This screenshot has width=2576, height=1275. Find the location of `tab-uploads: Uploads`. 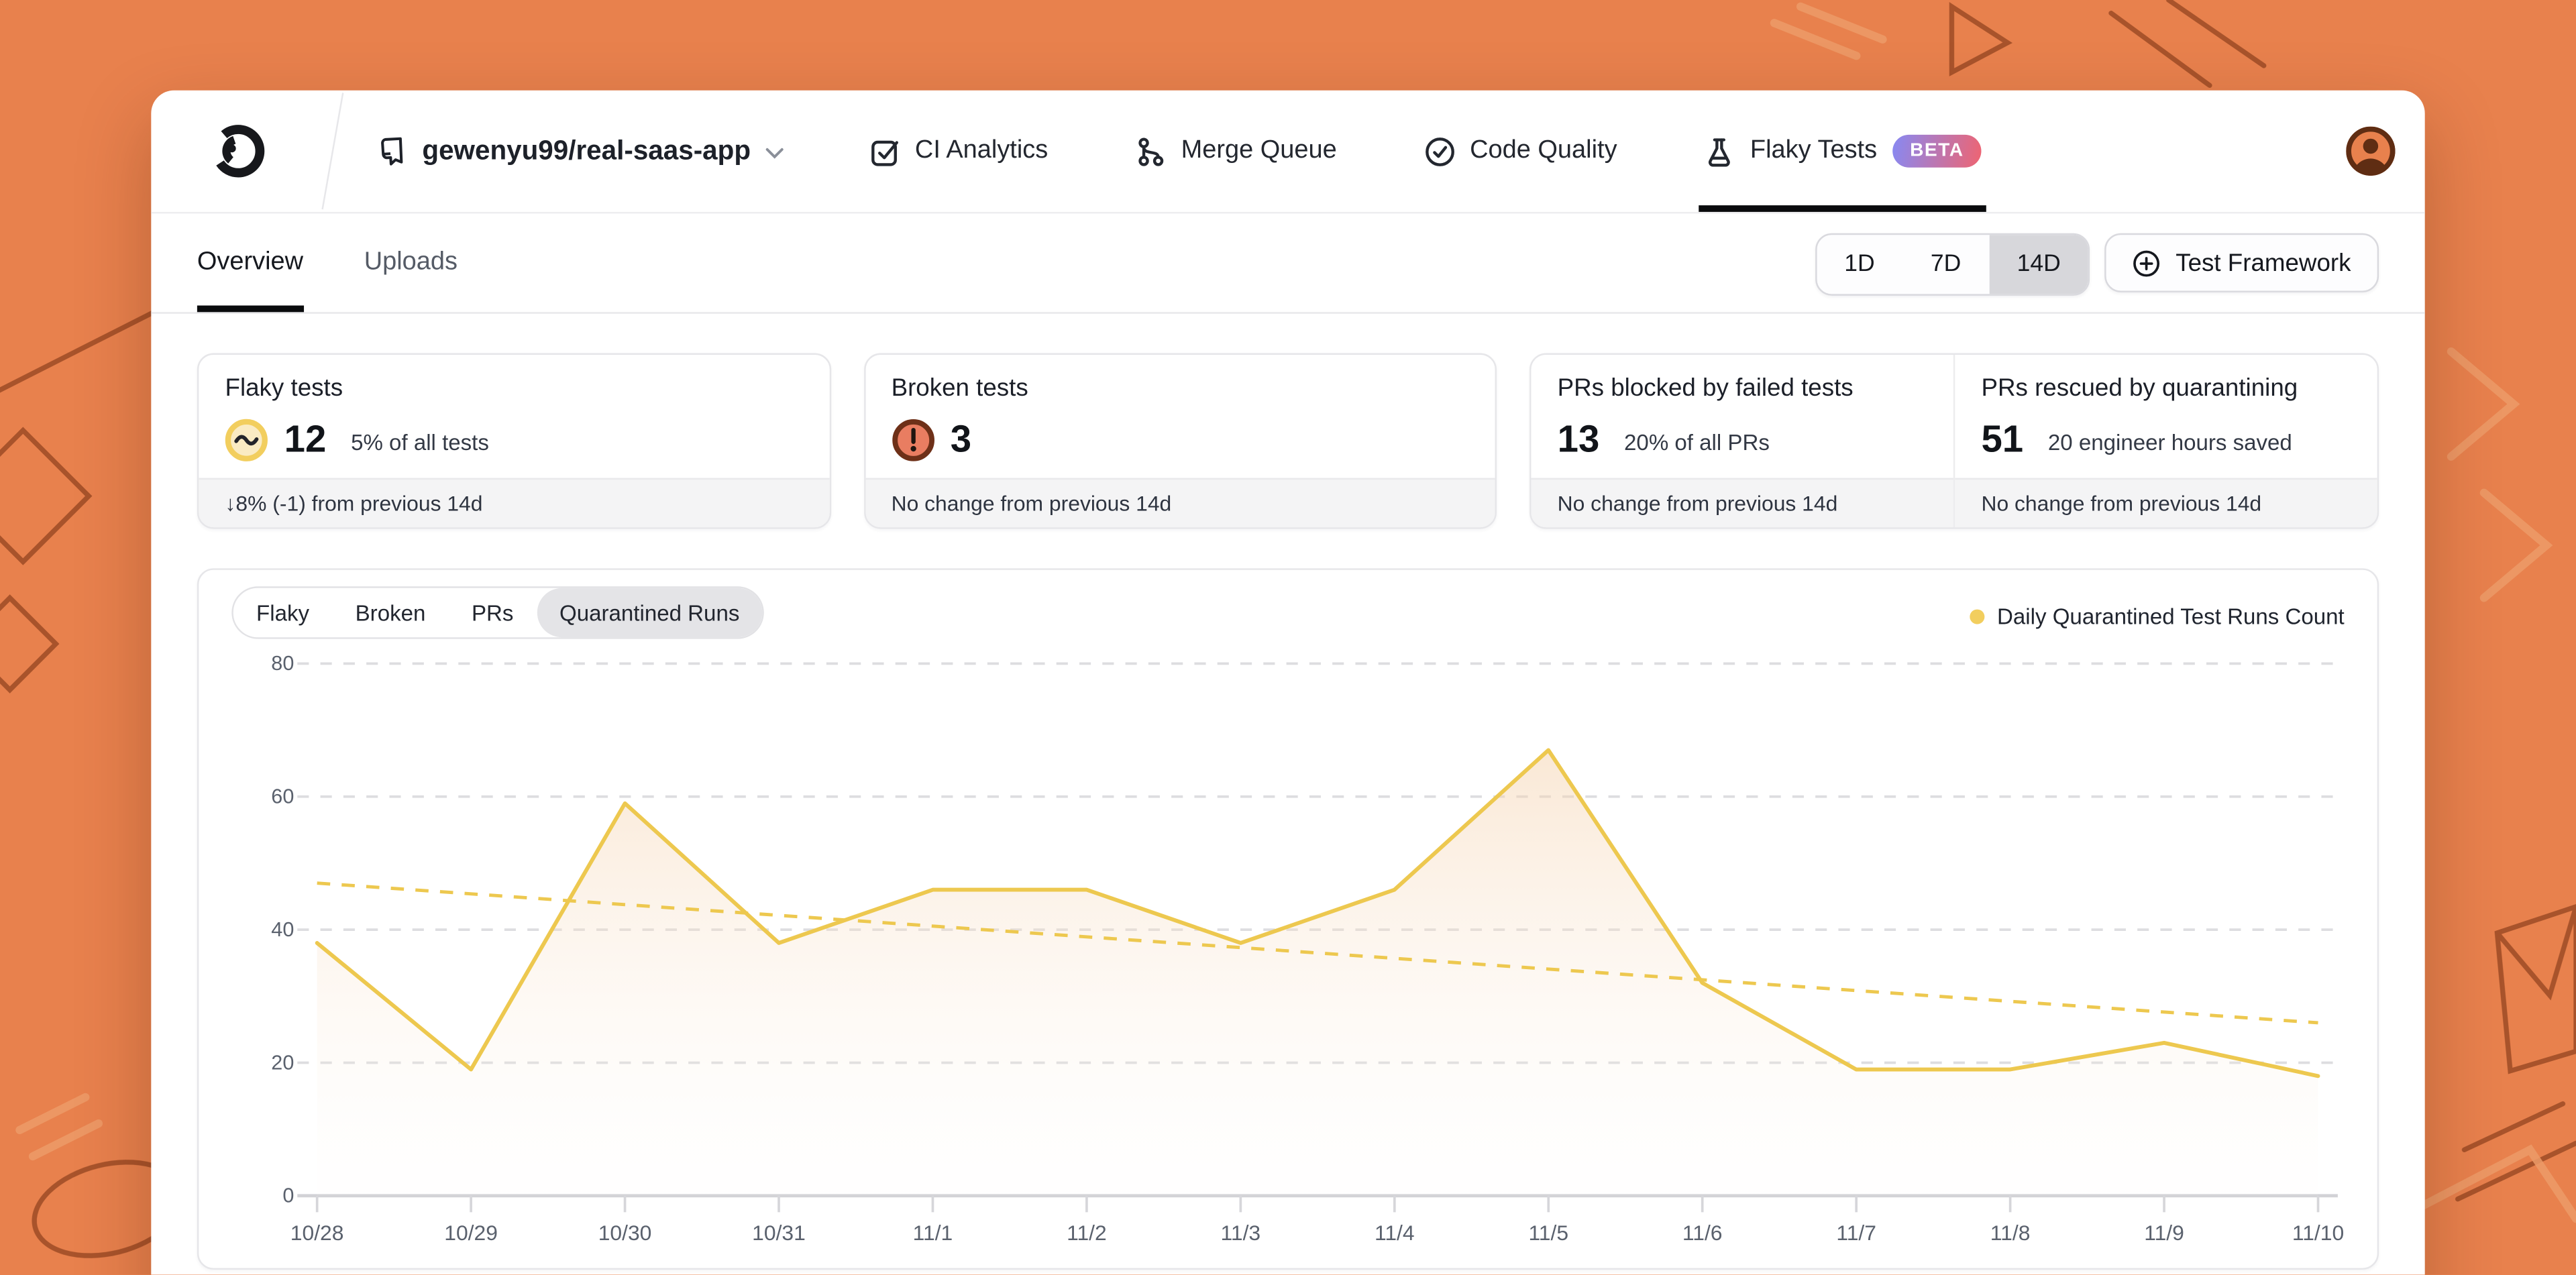

tab-uploads: Uploads is located at coordinates (411, 261).